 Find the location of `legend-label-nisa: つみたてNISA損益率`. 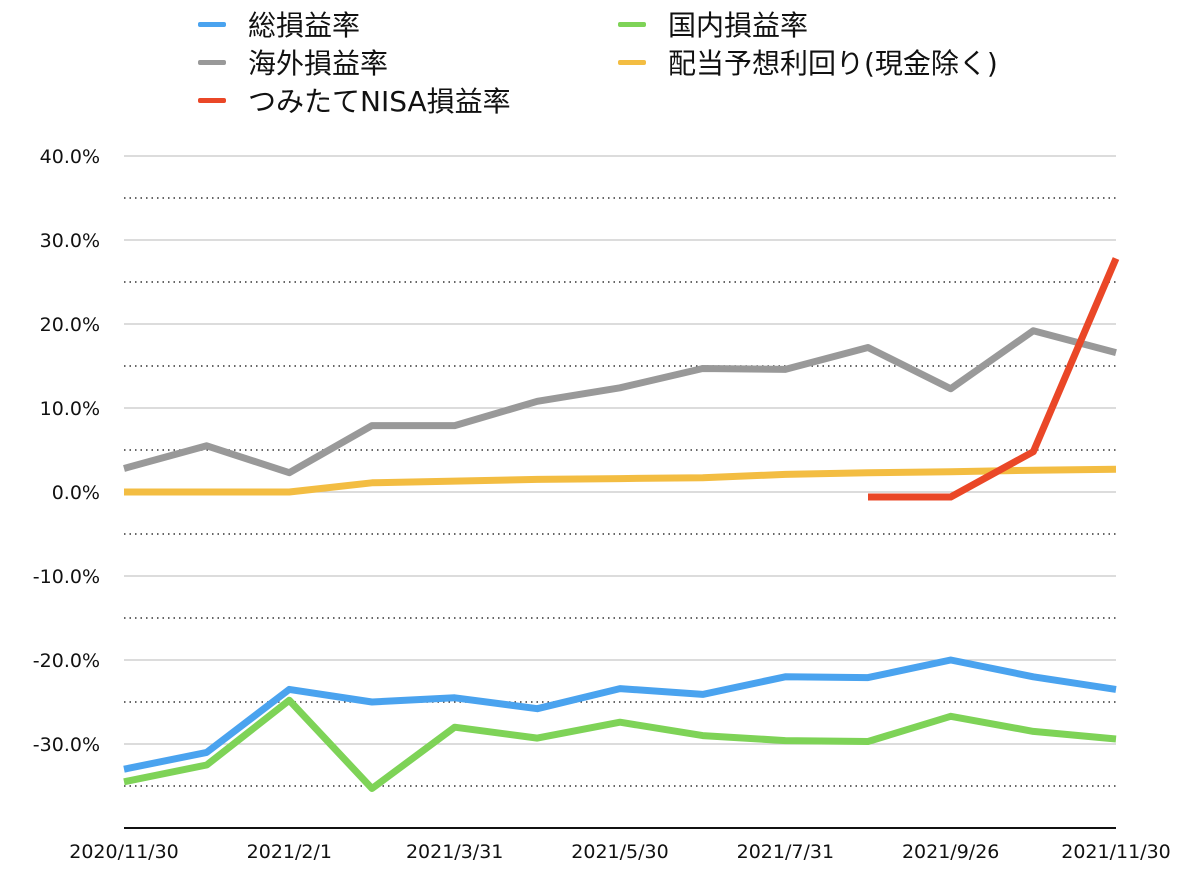

legend-label-nisa: つみたてNISA損益率 is located at coordinates (379, 101).